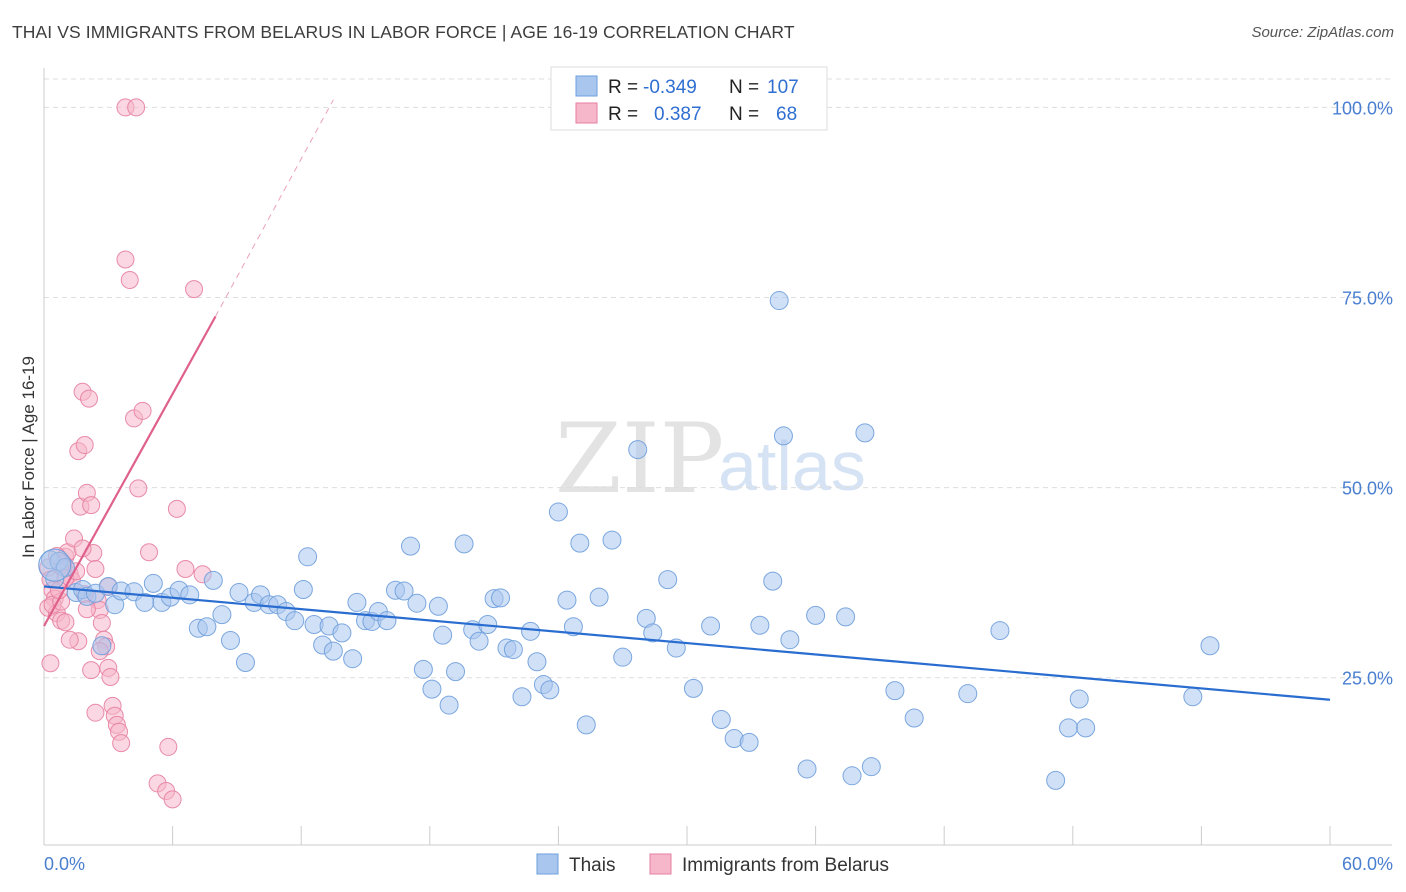  Describe the element at coordinates (586, 86) in the screenshot. I see `legend-swatch-thais` at that location.